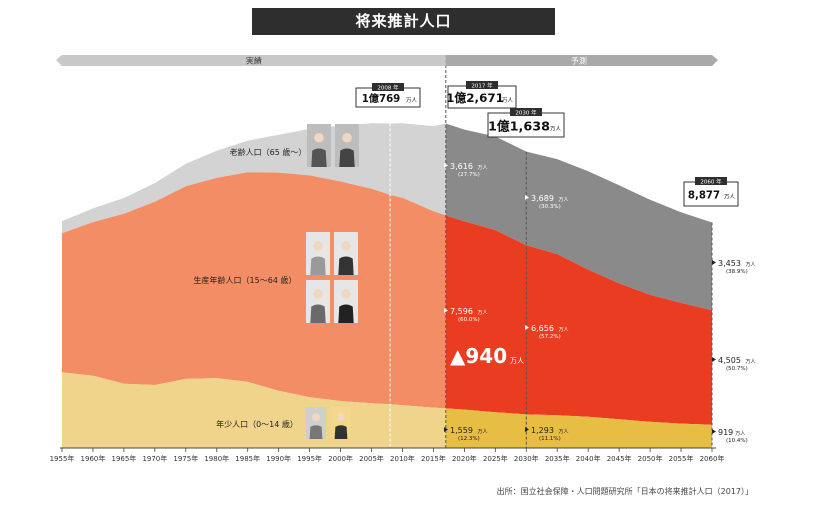 This screenshot has height=509, width=823. I want to click on elderly-man-icon-head, so click(347, 137).